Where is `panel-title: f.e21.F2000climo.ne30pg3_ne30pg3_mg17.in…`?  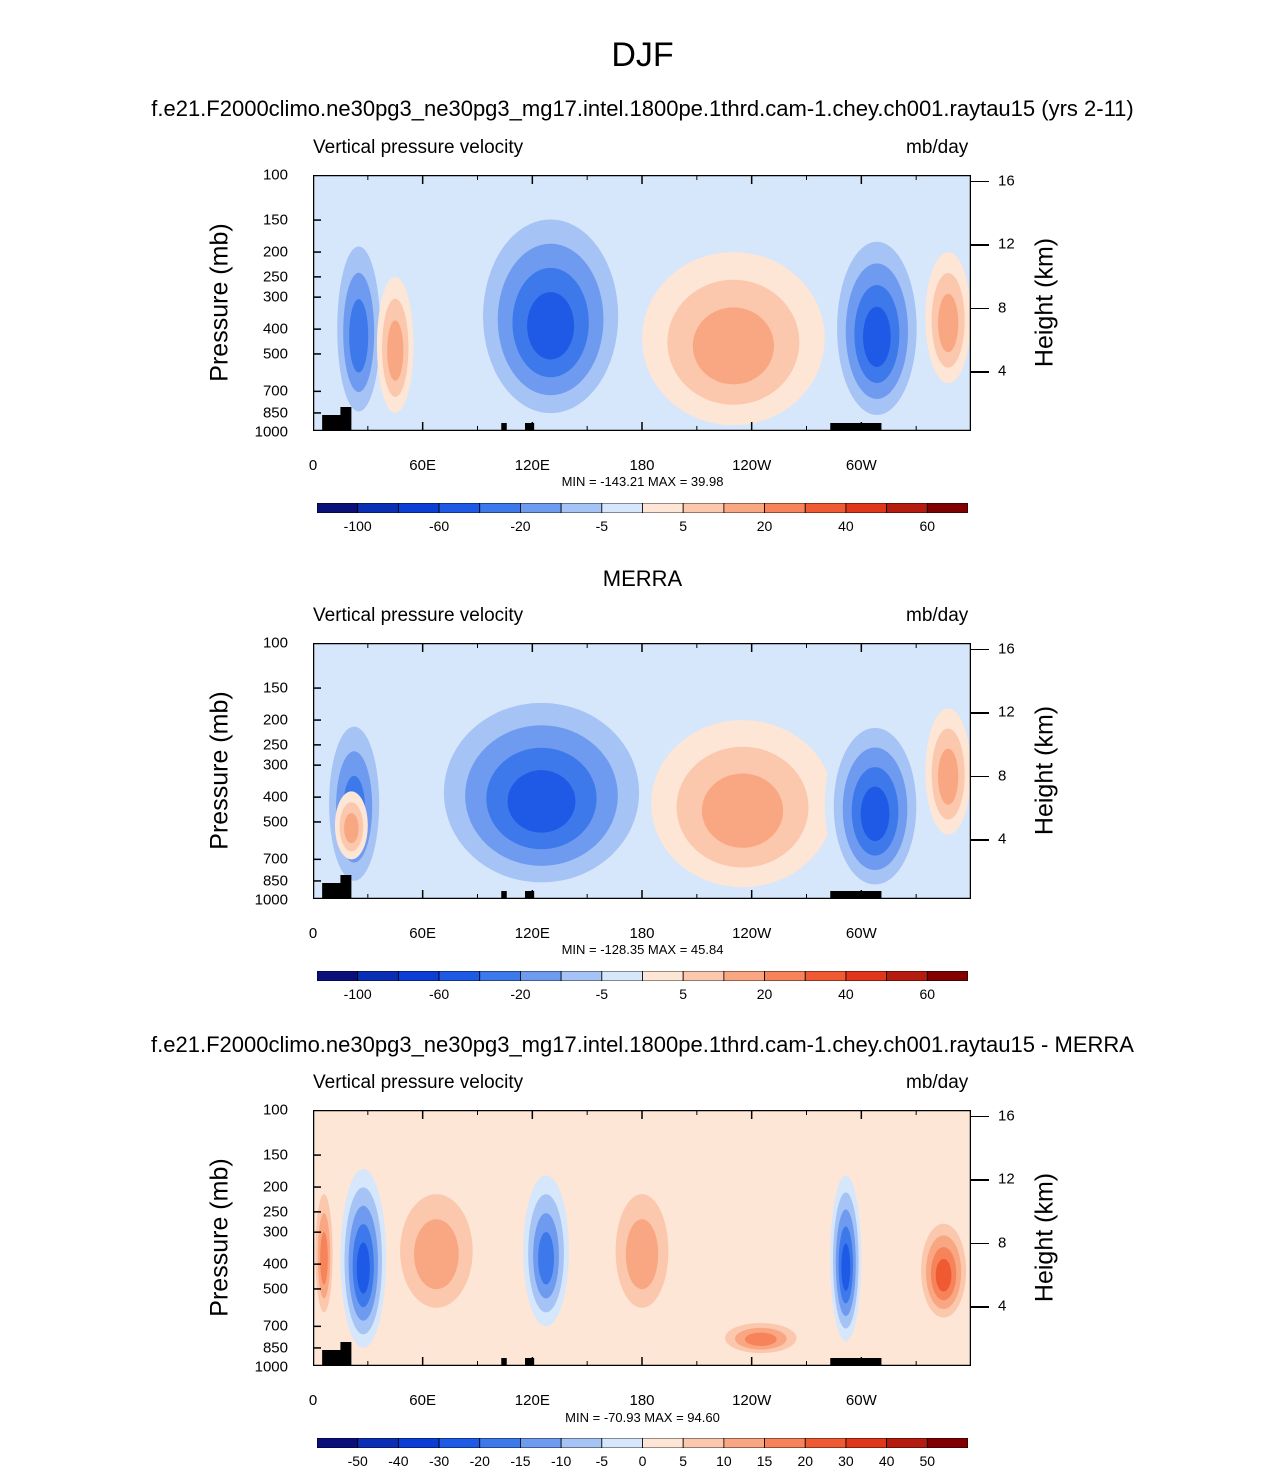
panel-title: f.e21.F2000climo.ne30pg3_ne30pg3_mg17.in… is located at coordinates (642, 108).